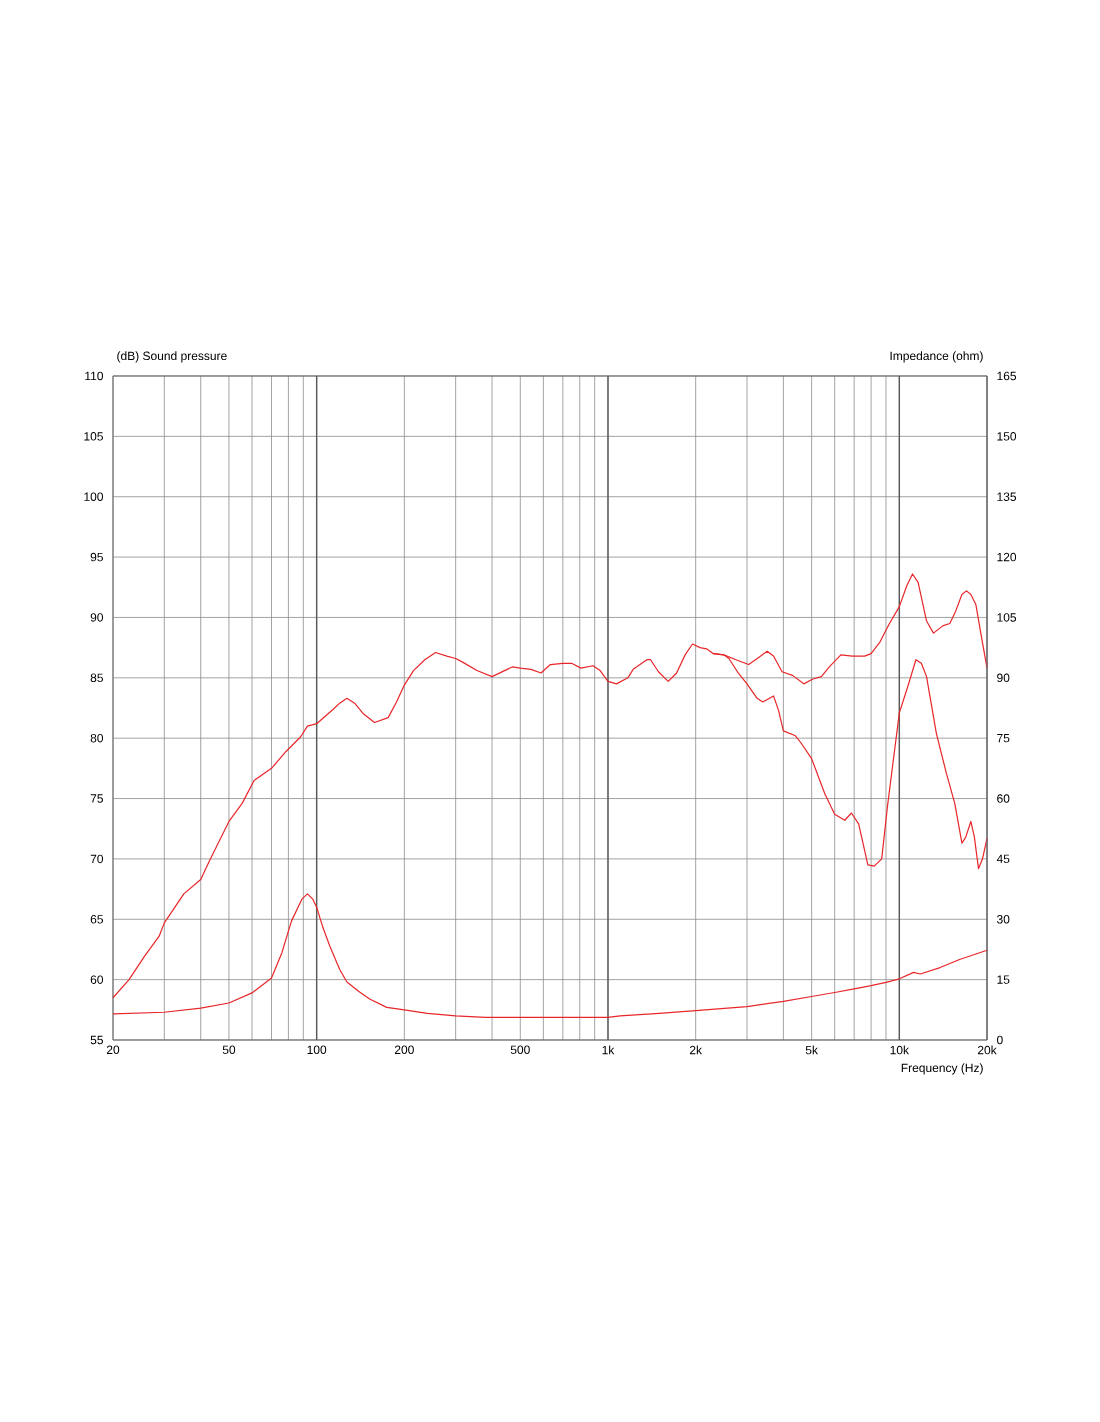 The image size is (1100, 1422). I want to click on y2-tick-label: 60, so click(1003, 798).